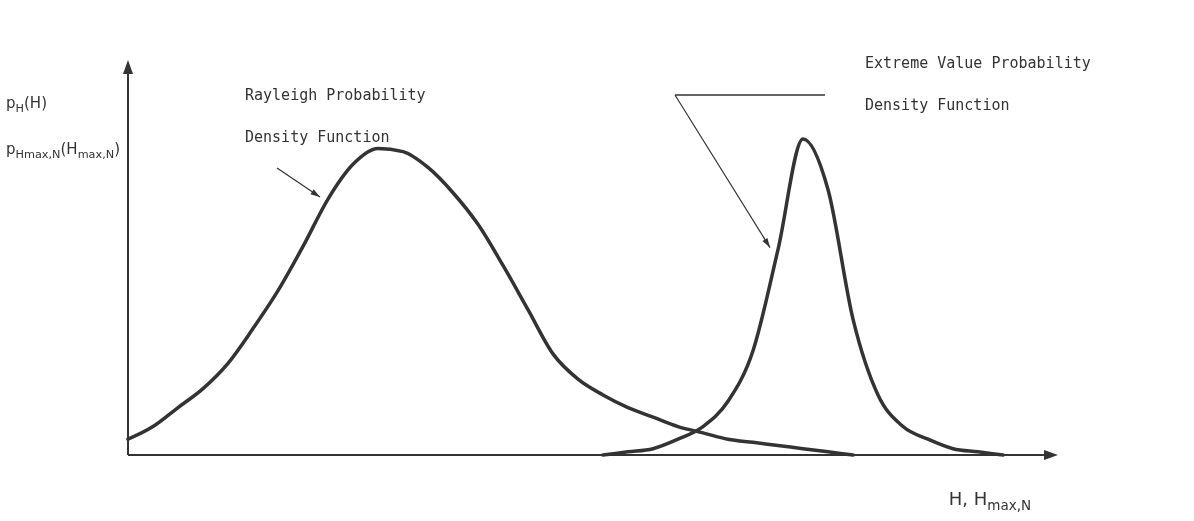  What do you see at coordinates (978, 84) in the screenshot?
I see `text: Extreme Value Probability Density Function` at bounding box center [978, 84].